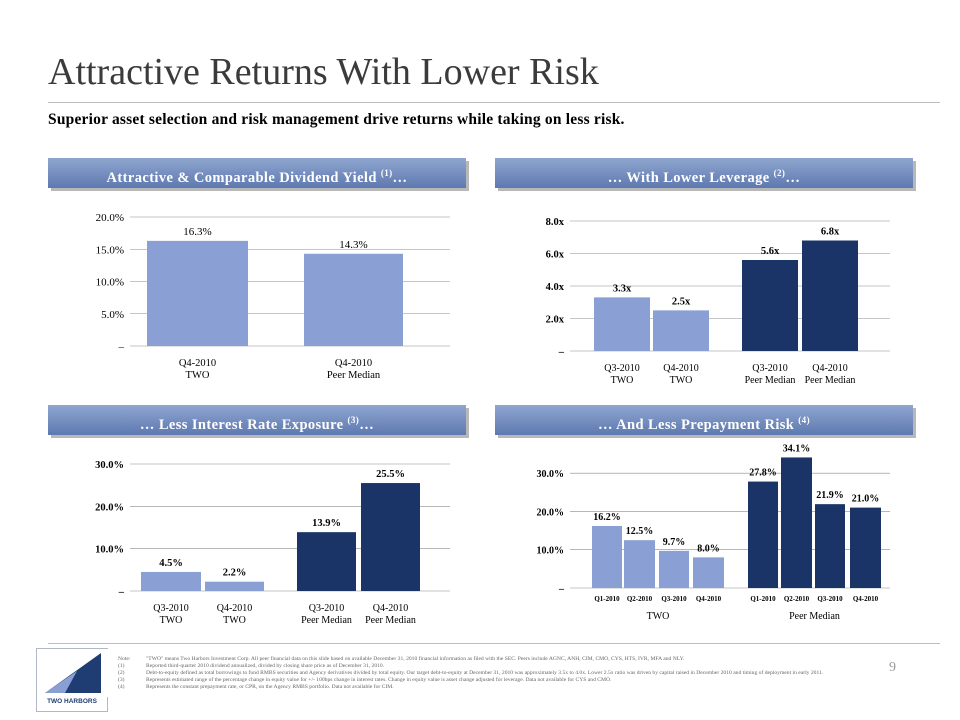  I want to click on footnote-key: (3), so click(121, 680).